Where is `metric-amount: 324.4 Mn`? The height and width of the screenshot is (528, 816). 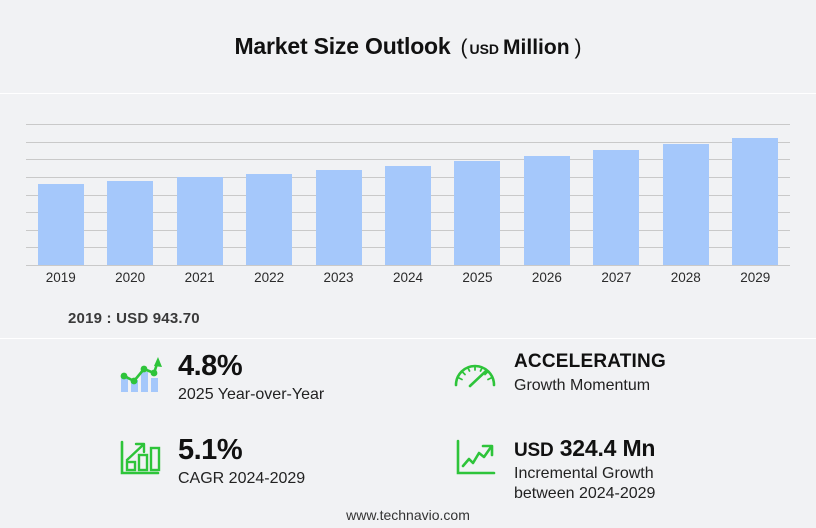
metric-amount: 324.4 Mn is located at coordinates (607, 448).